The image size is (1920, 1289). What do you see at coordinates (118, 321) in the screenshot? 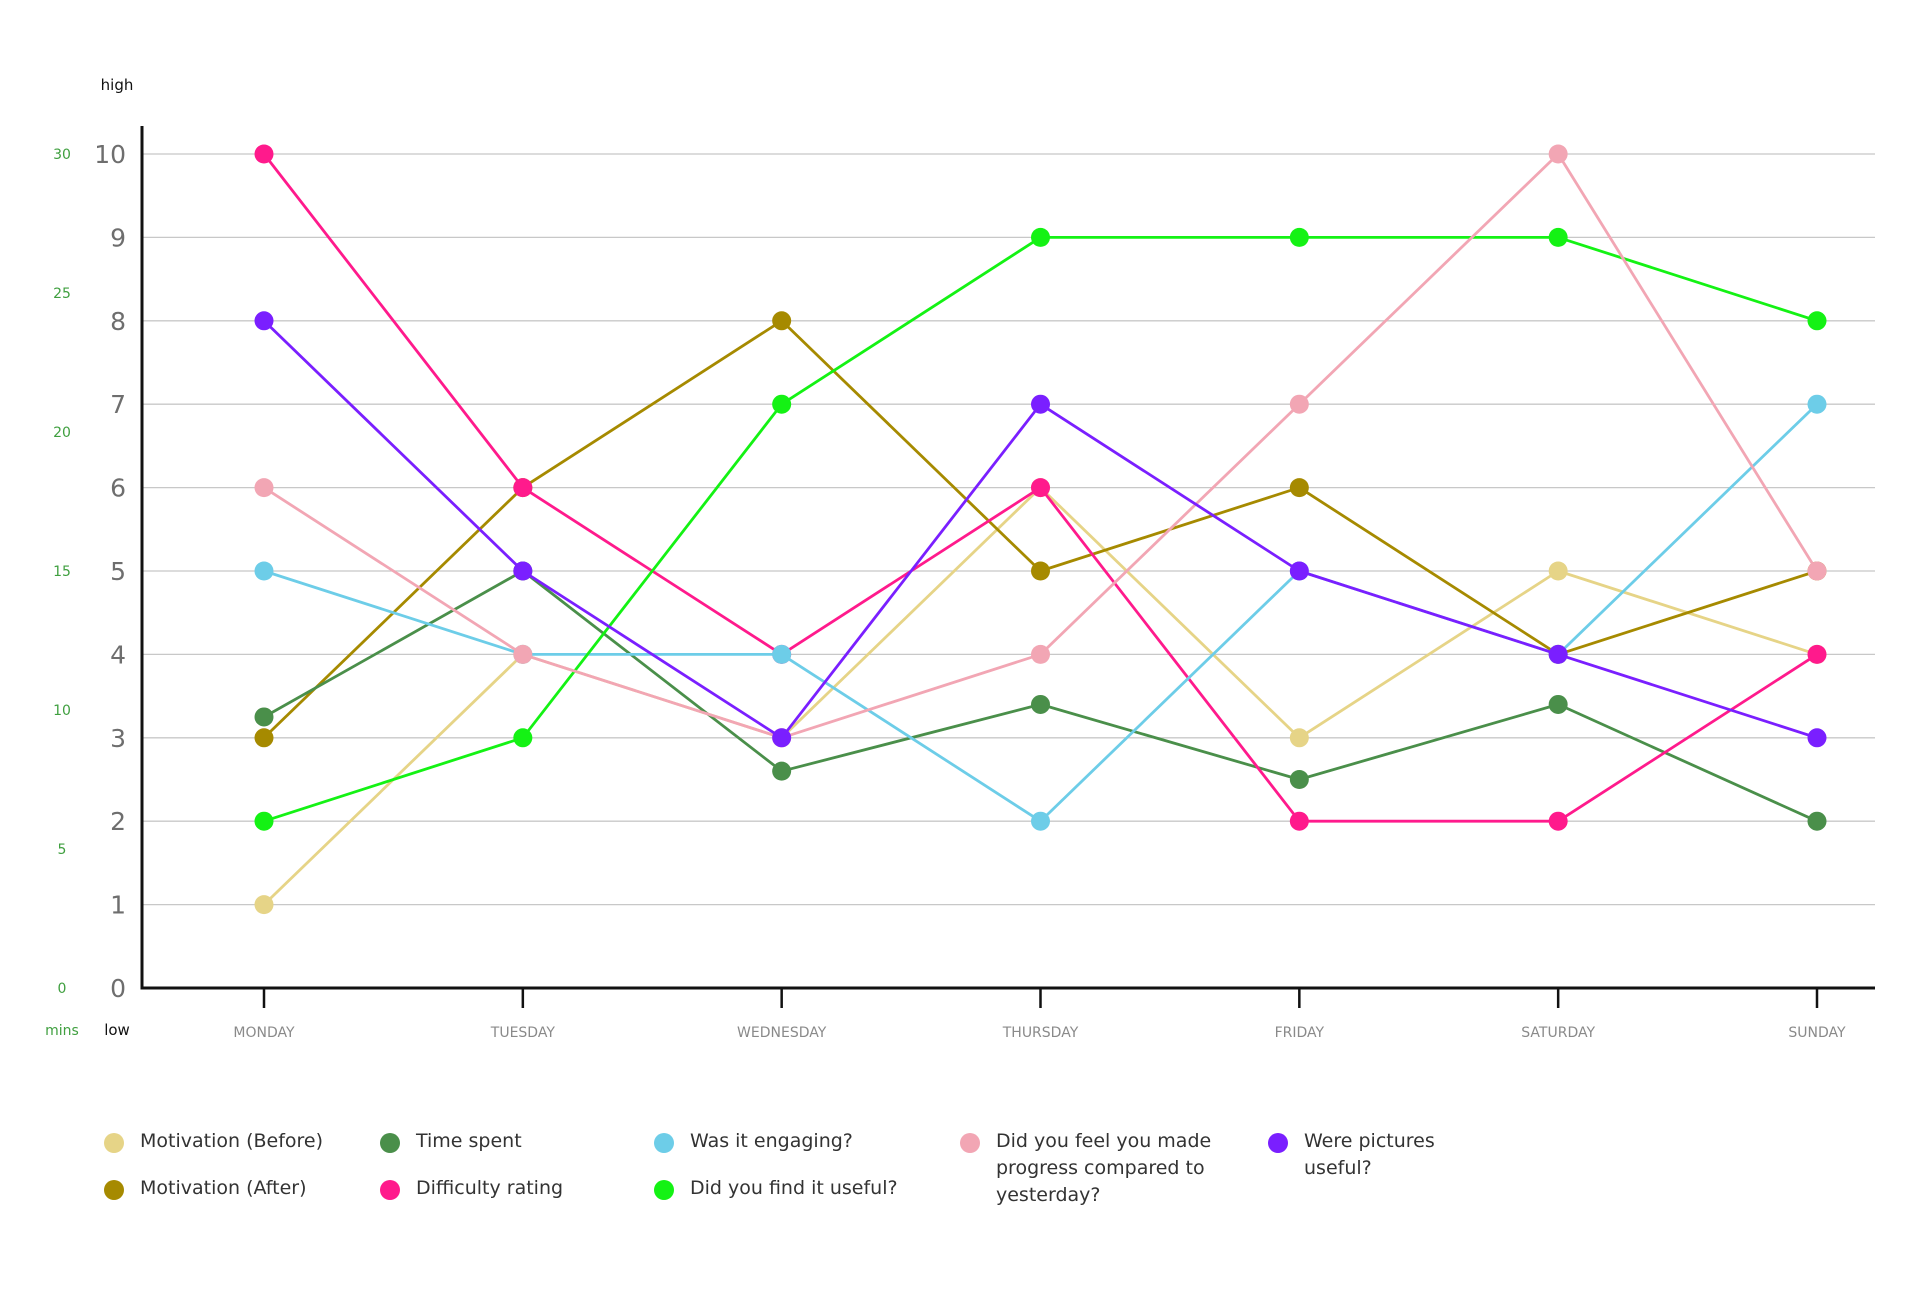
I see `y-tick-label: 8` at bounding box center [118, 321].